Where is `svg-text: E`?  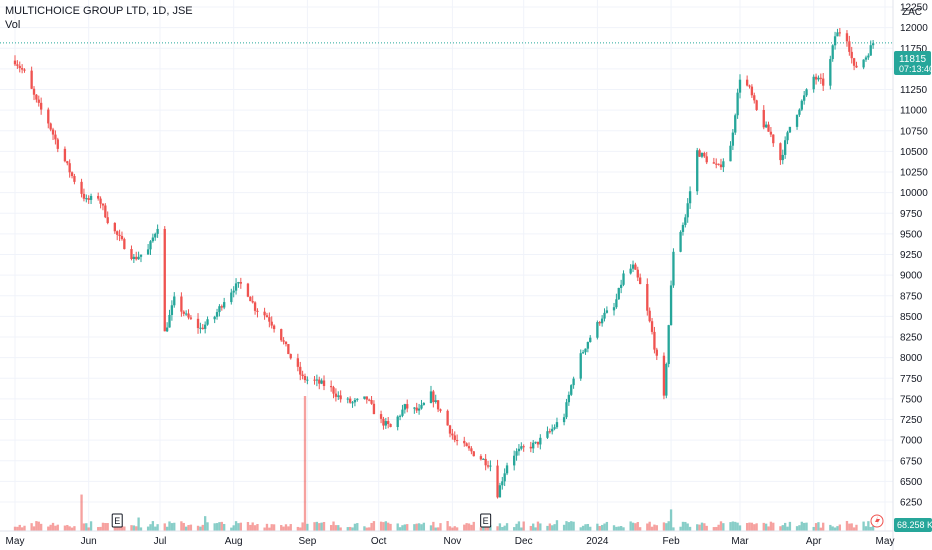 svg-text: E is located at coordinates (486, 521).